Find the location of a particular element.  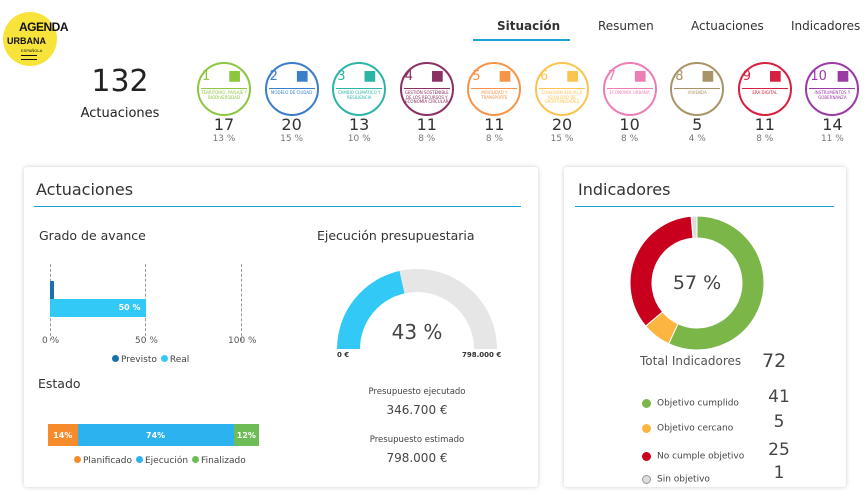

total-indicadores-label: Total Indicadores is located at coordinates (691, 361).